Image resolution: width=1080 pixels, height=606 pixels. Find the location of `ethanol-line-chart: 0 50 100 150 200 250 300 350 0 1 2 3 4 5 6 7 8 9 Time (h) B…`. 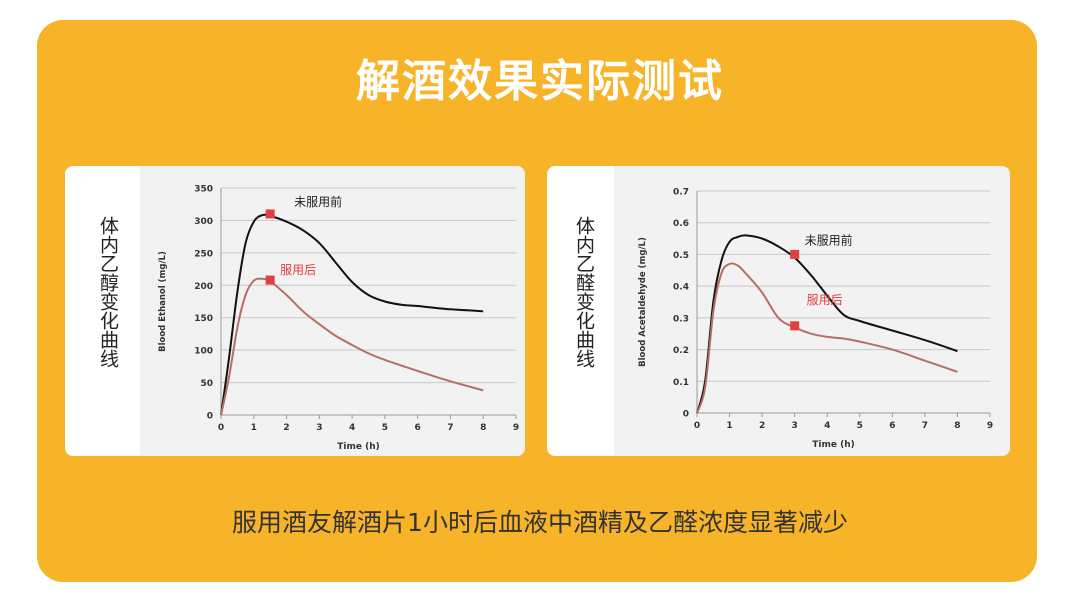

ethanol-line-chart: 0 50 100 150 200 250 300 350 0 1 2 3 4 5 6 7 8 9 Time (h) B… is located at coordinates (338, 319).